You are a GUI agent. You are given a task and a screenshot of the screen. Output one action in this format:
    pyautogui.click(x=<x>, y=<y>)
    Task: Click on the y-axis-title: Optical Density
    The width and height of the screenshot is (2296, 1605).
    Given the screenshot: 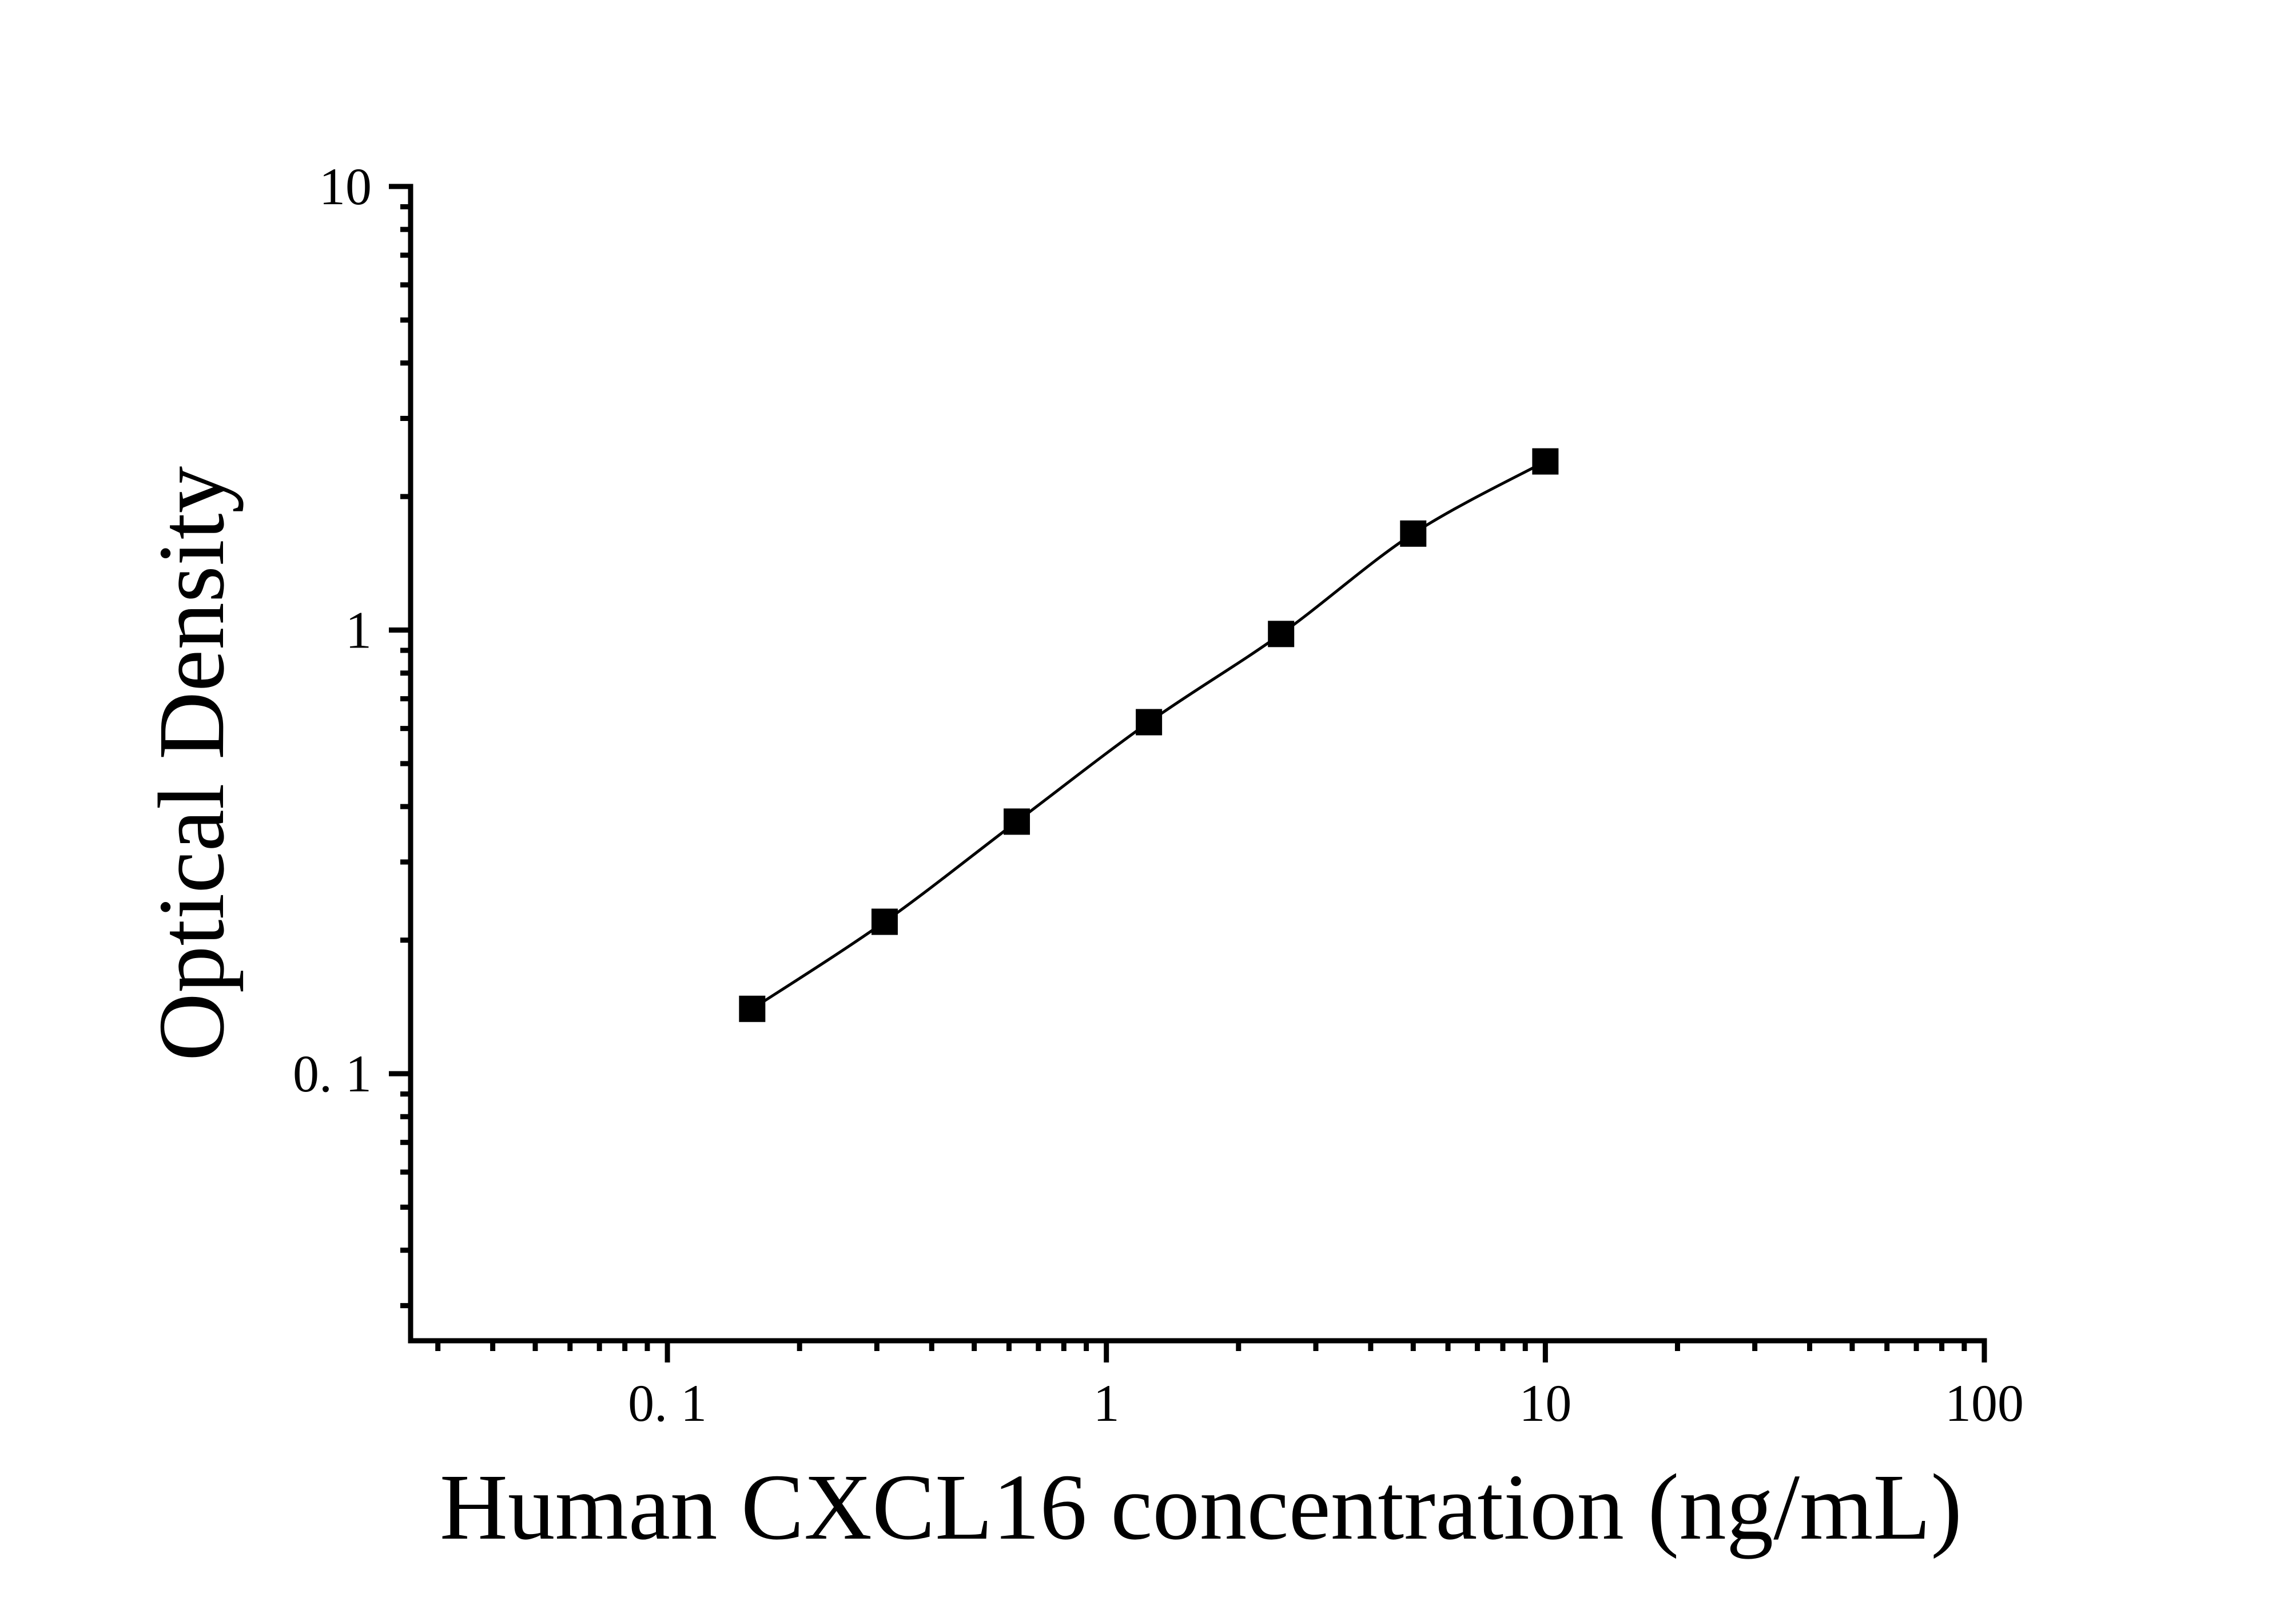 What is the action you would take?
    pyautogui.click(x=191, y=763)
    